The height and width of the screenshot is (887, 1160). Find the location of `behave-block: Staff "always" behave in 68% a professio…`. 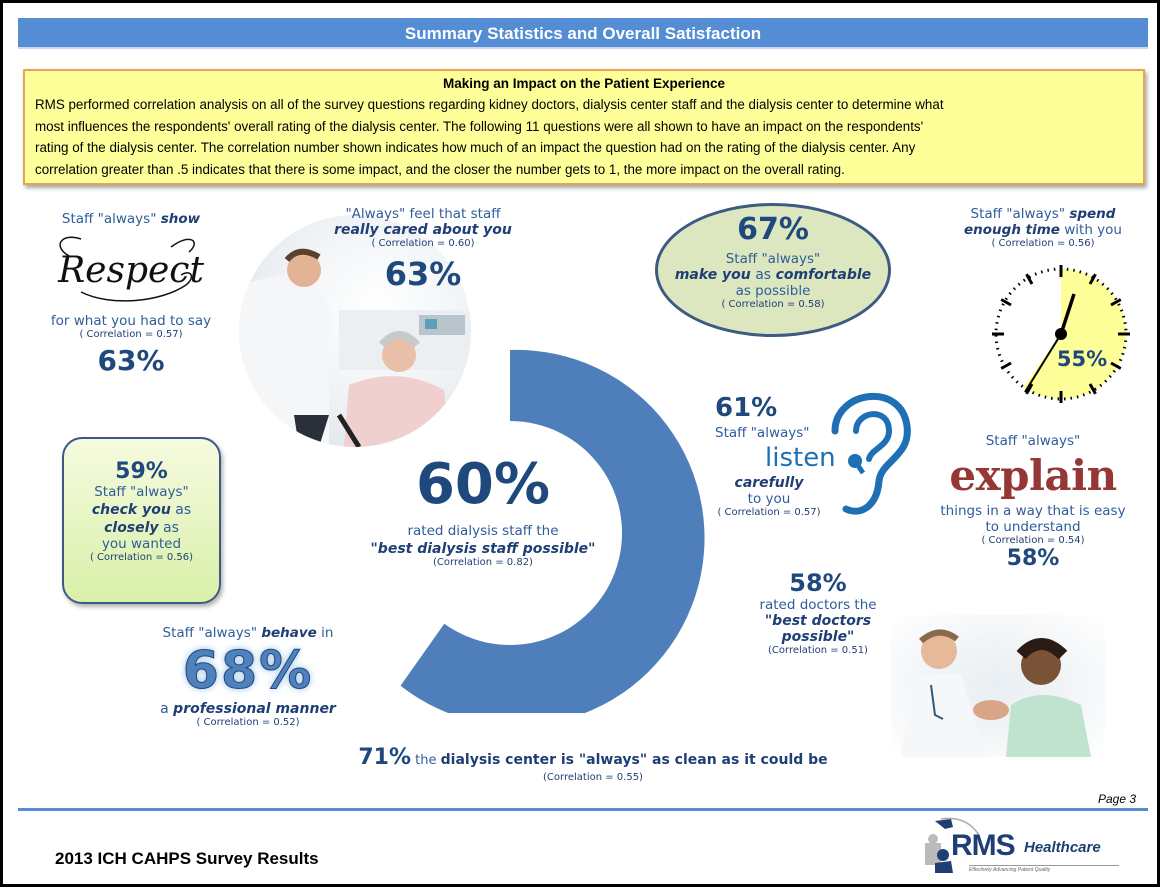

behave-block: Staff "always" behave in 68% a professio… is located at coordinates (248, 676).